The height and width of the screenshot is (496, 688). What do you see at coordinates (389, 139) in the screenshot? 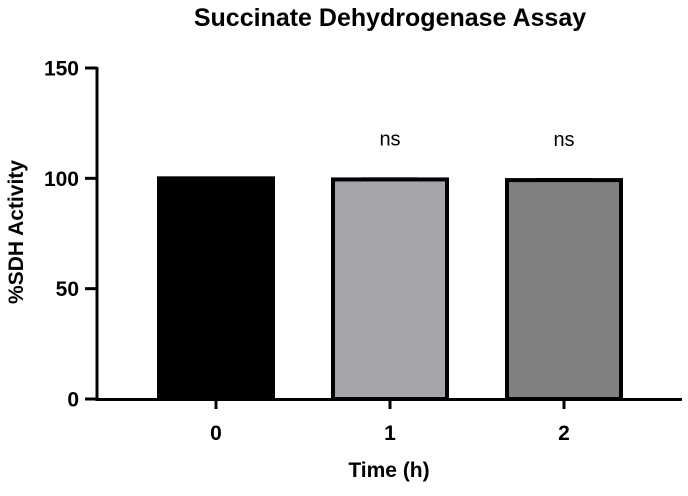
I see `annotation-ns-1: ns` at bounding box center [389, 139].